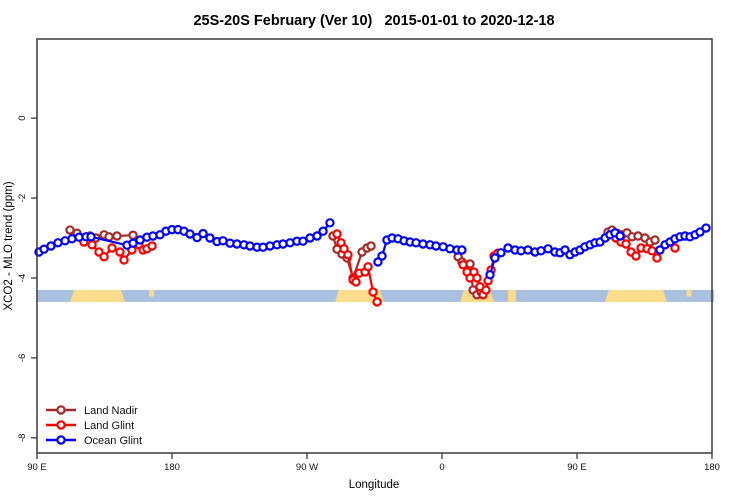  What do you see at coordinates (98, 295) in the screenshot?
I see `land-patch-australia-west-pass` at bounding box center [98, 295].